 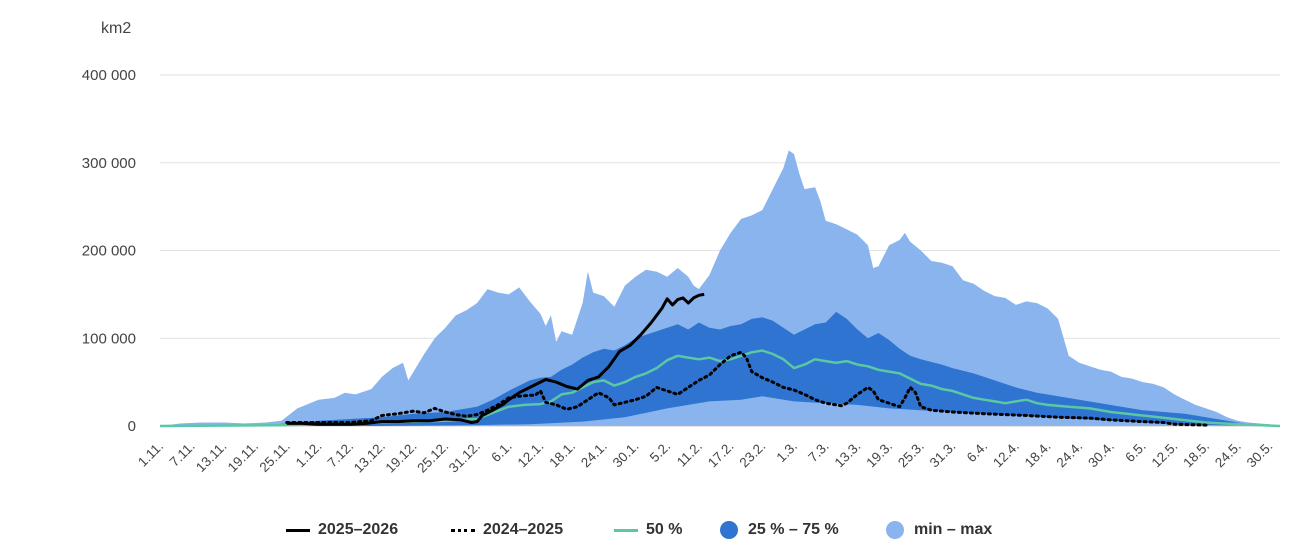 What do you see at coordinates (501, 452) in the screenshot?
I see `x-tick-label: 6.1.` at bounding box center [501, 452].